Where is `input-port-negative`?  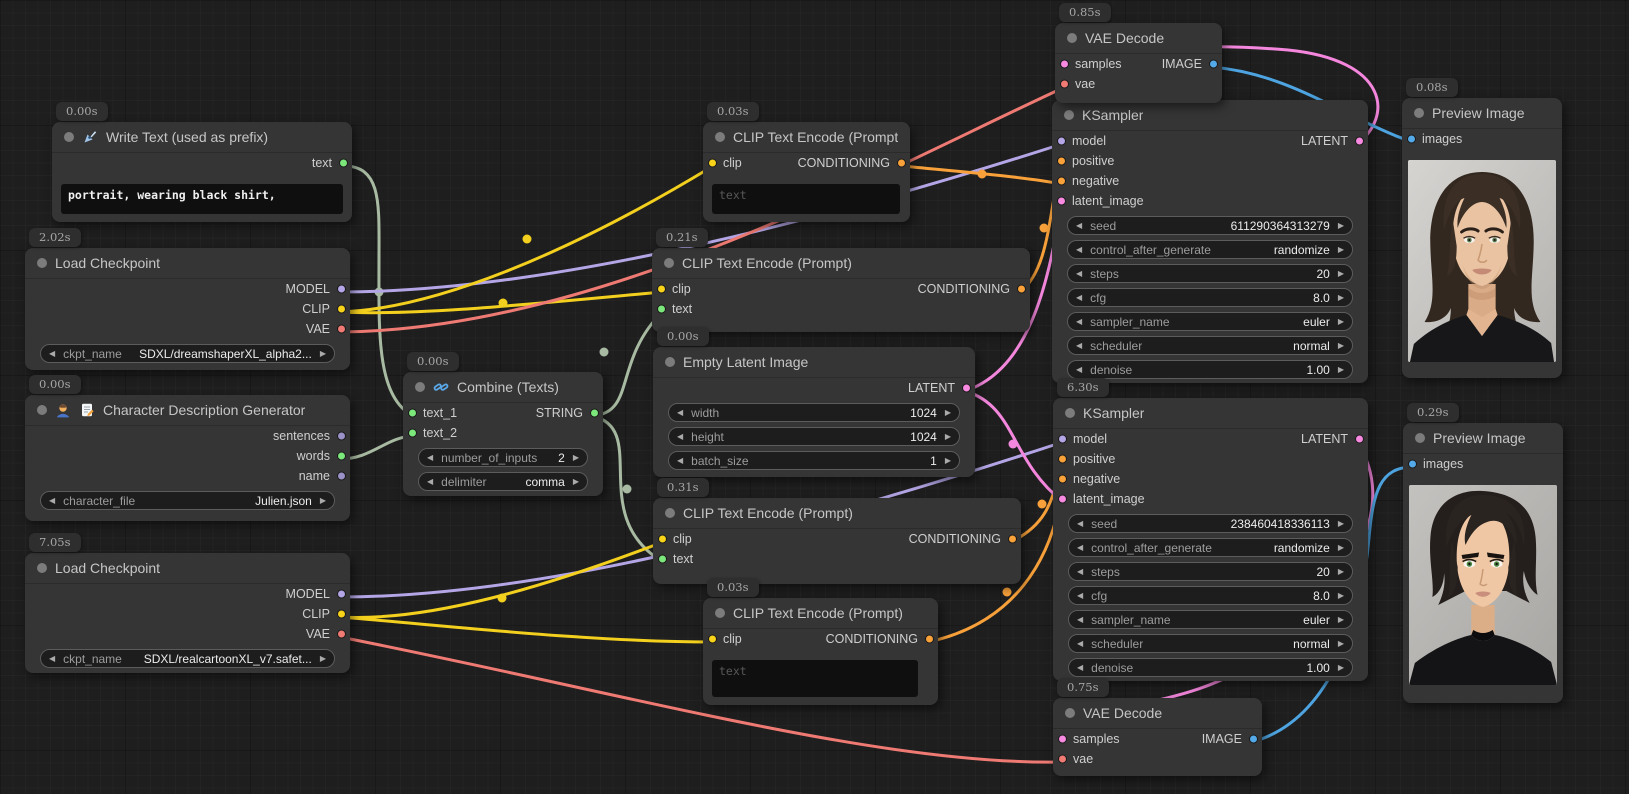 input-port-negative is located at coordinates (1062, 479).